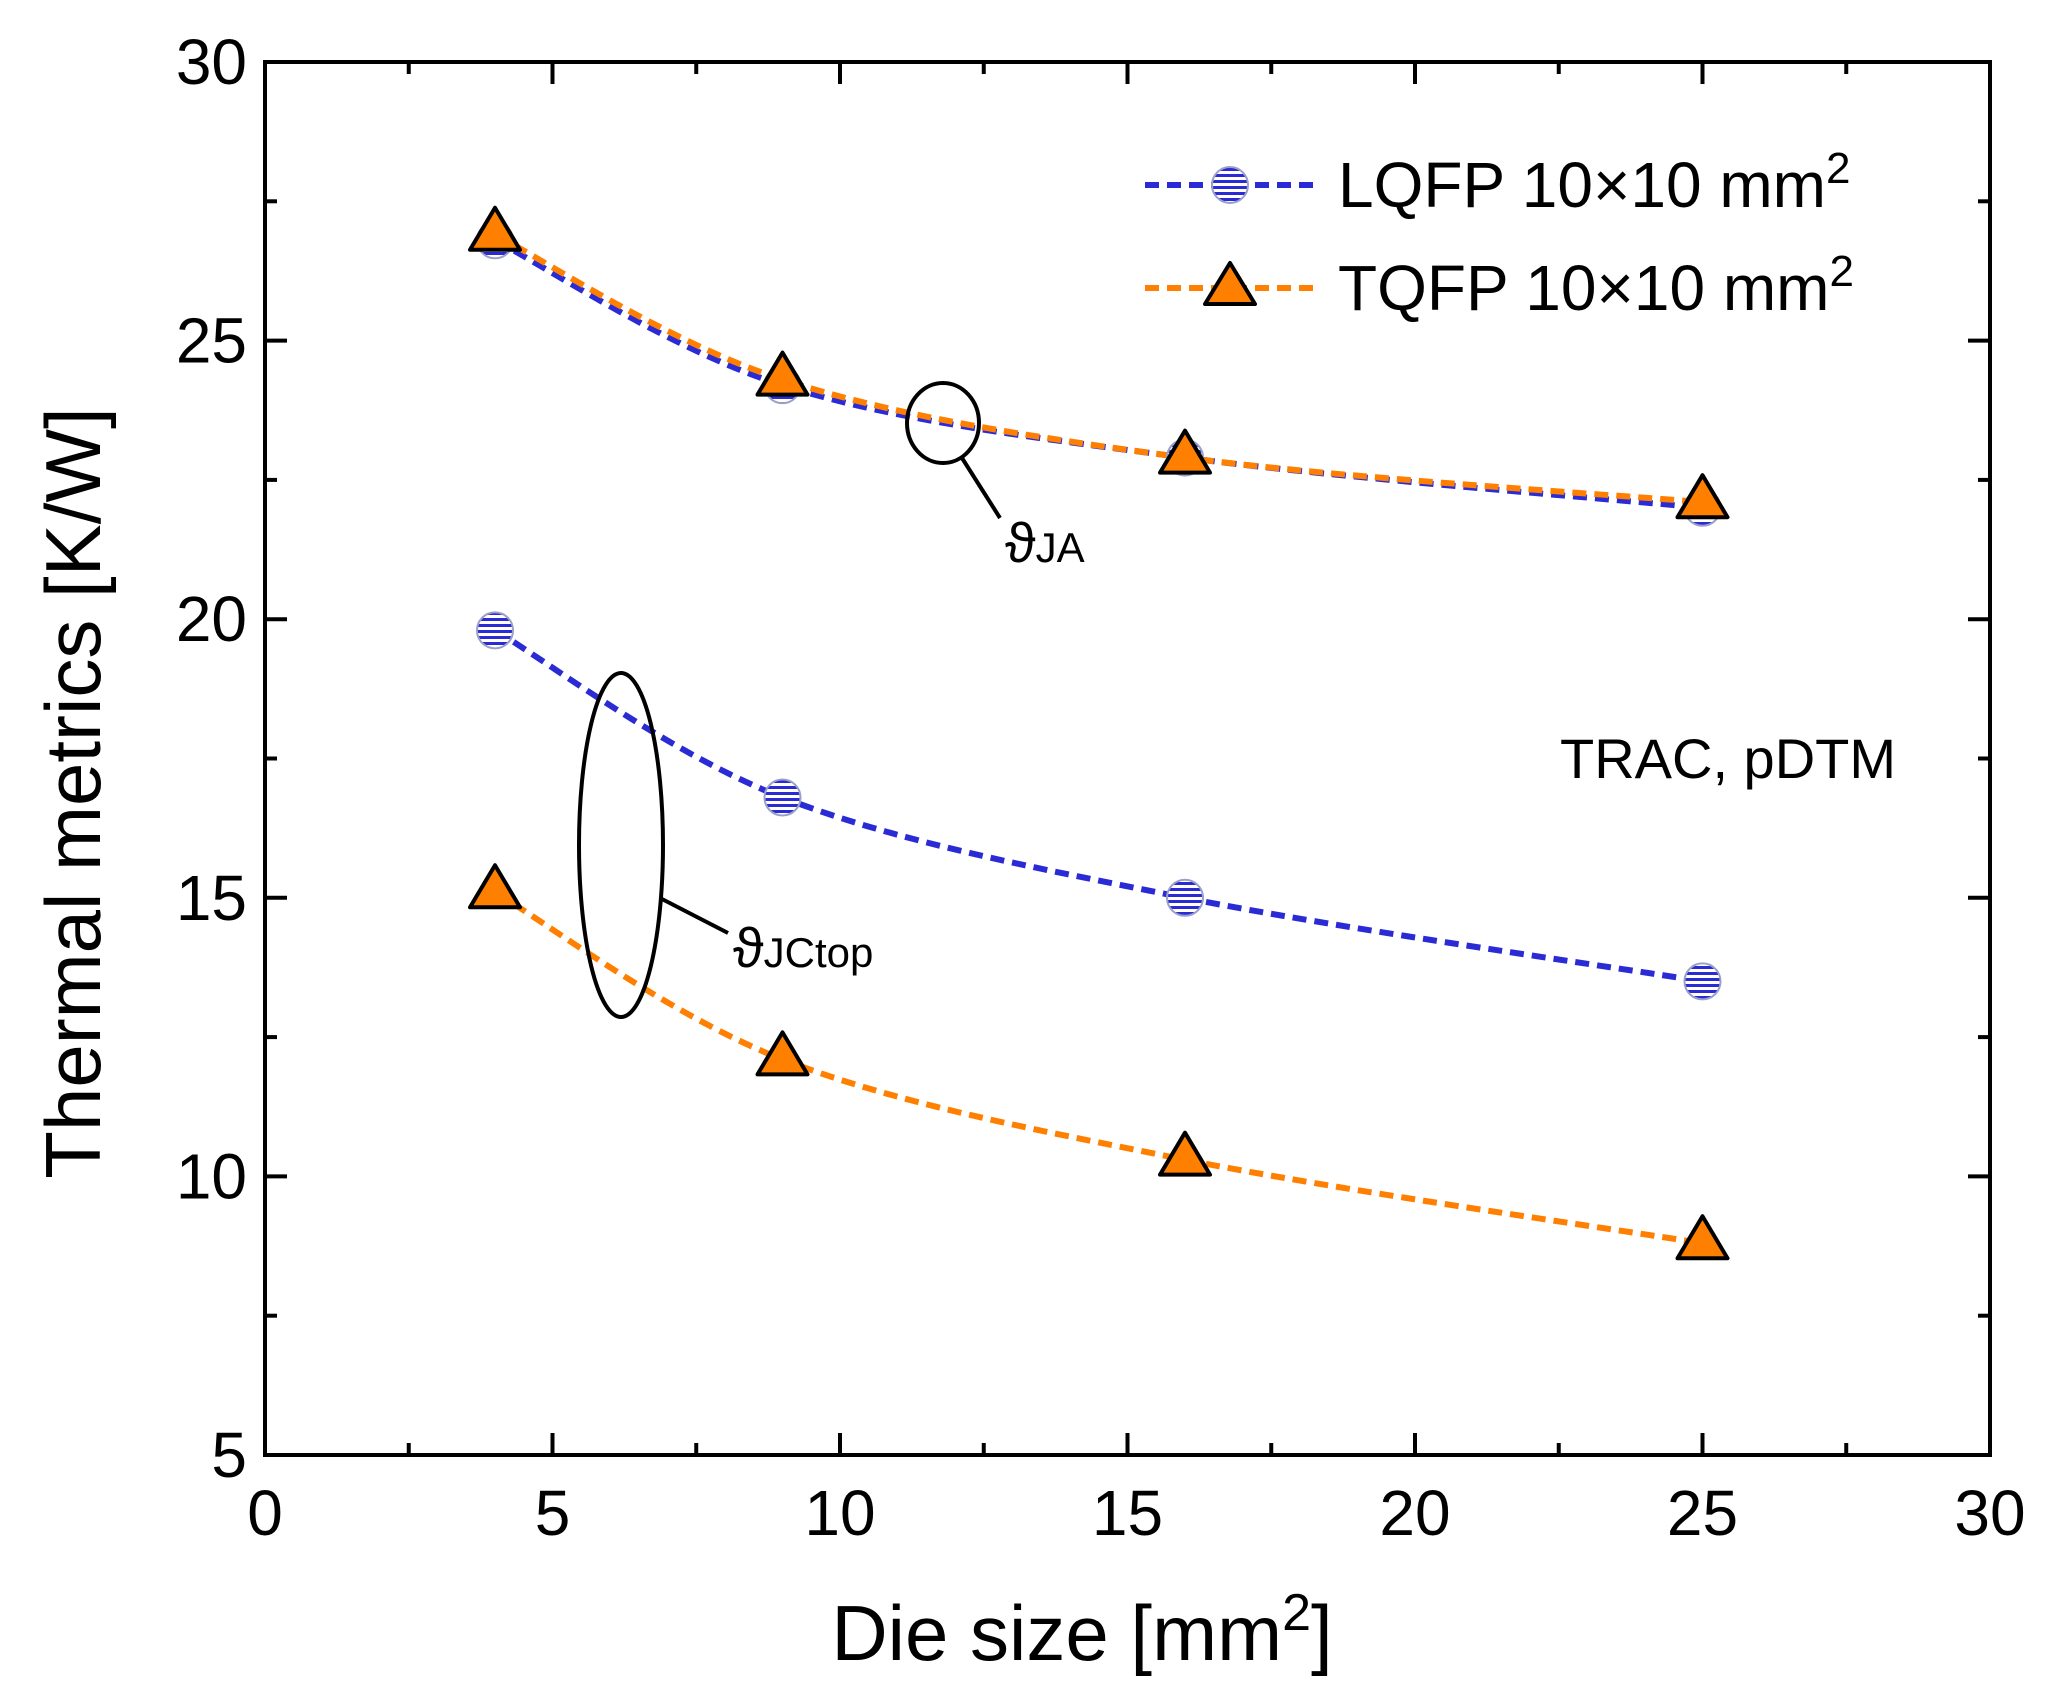 This screenshot has width=2050, height=1688. I want to click on y-tick-label: 15, so click(211, 898).